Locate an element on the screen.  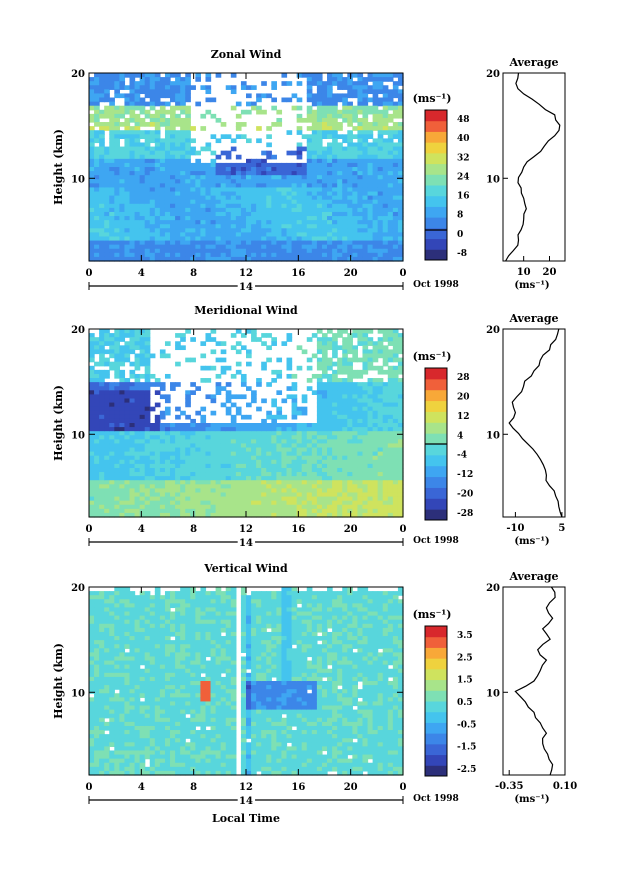
profile-title: Average is located at coordinates (533, 318).